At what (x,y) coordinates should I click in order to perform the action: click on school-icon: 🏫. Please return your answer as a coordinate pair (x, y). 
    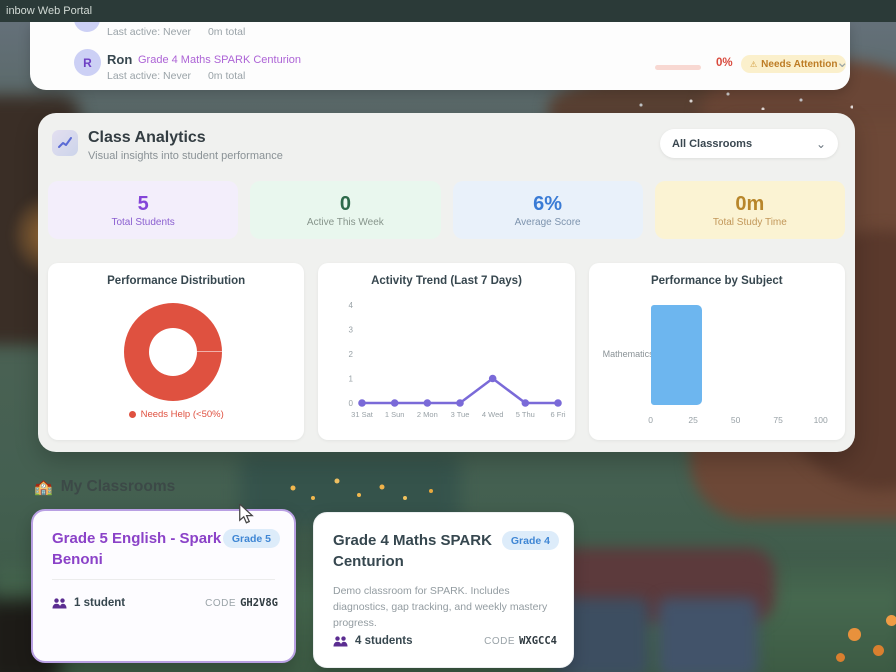
    Looking at the image, I should click on (43, 487).